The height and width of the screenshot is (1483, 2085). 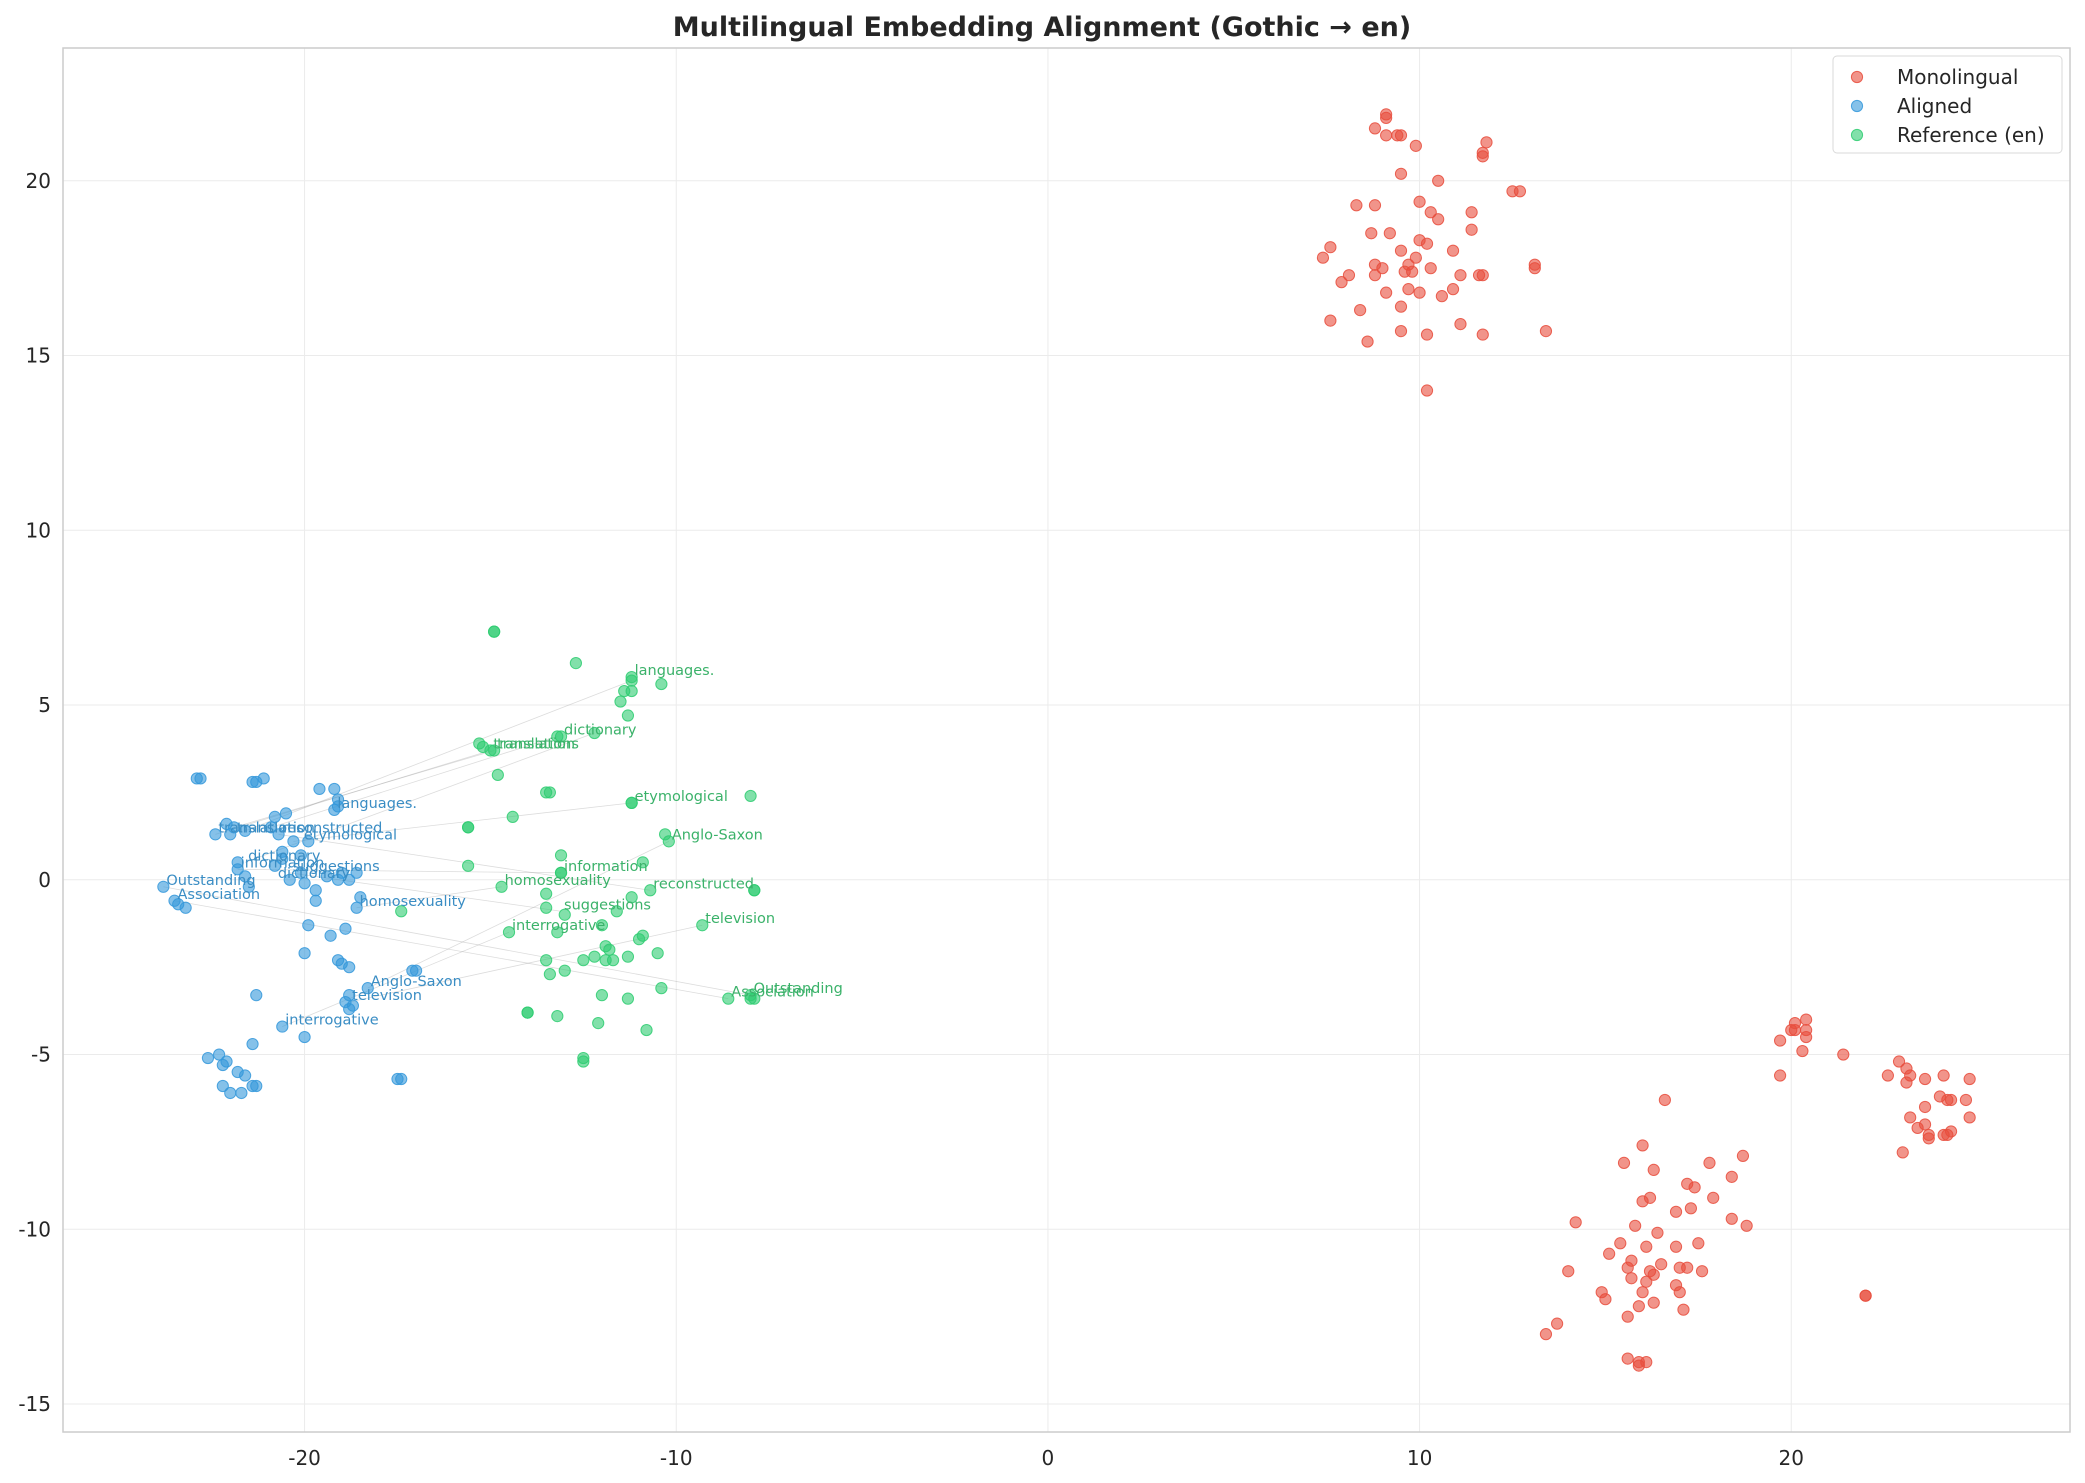 I want to click on y-tick-label: 5, so click(x=44, y=705).